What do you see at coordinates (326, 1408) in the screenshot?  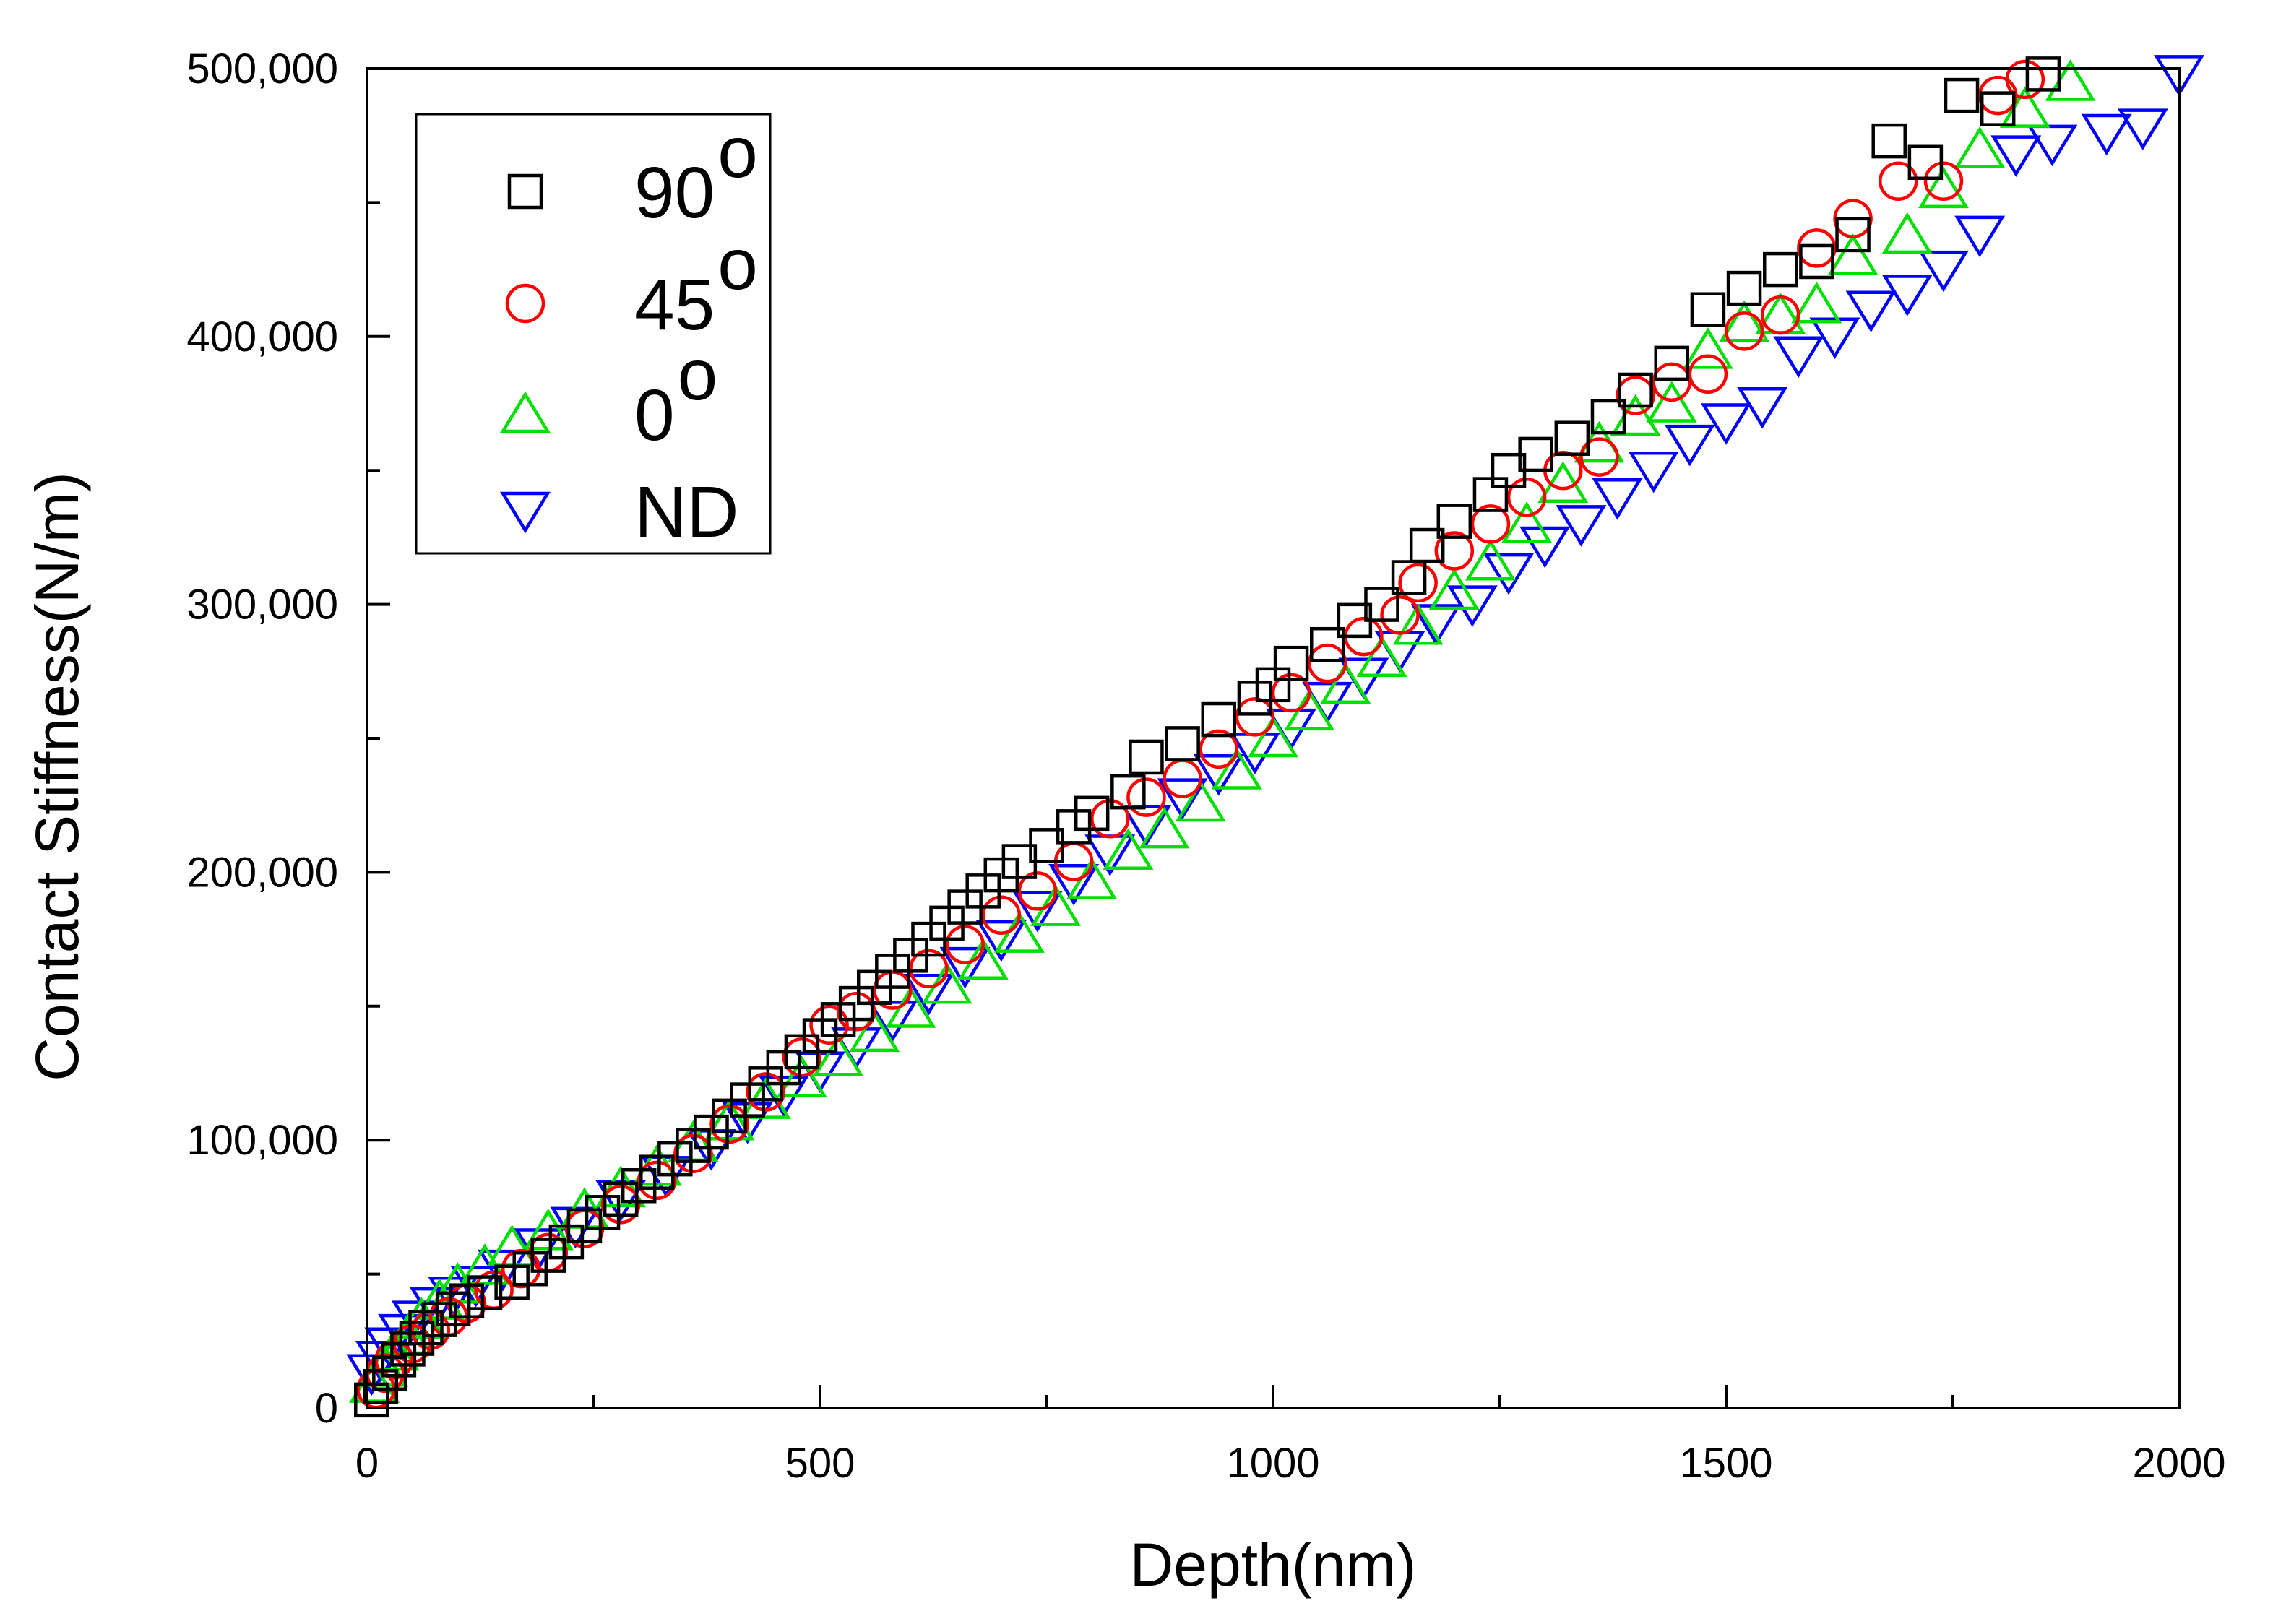 I see `y-tick-label: 0` at bounding box center [326, 1408].